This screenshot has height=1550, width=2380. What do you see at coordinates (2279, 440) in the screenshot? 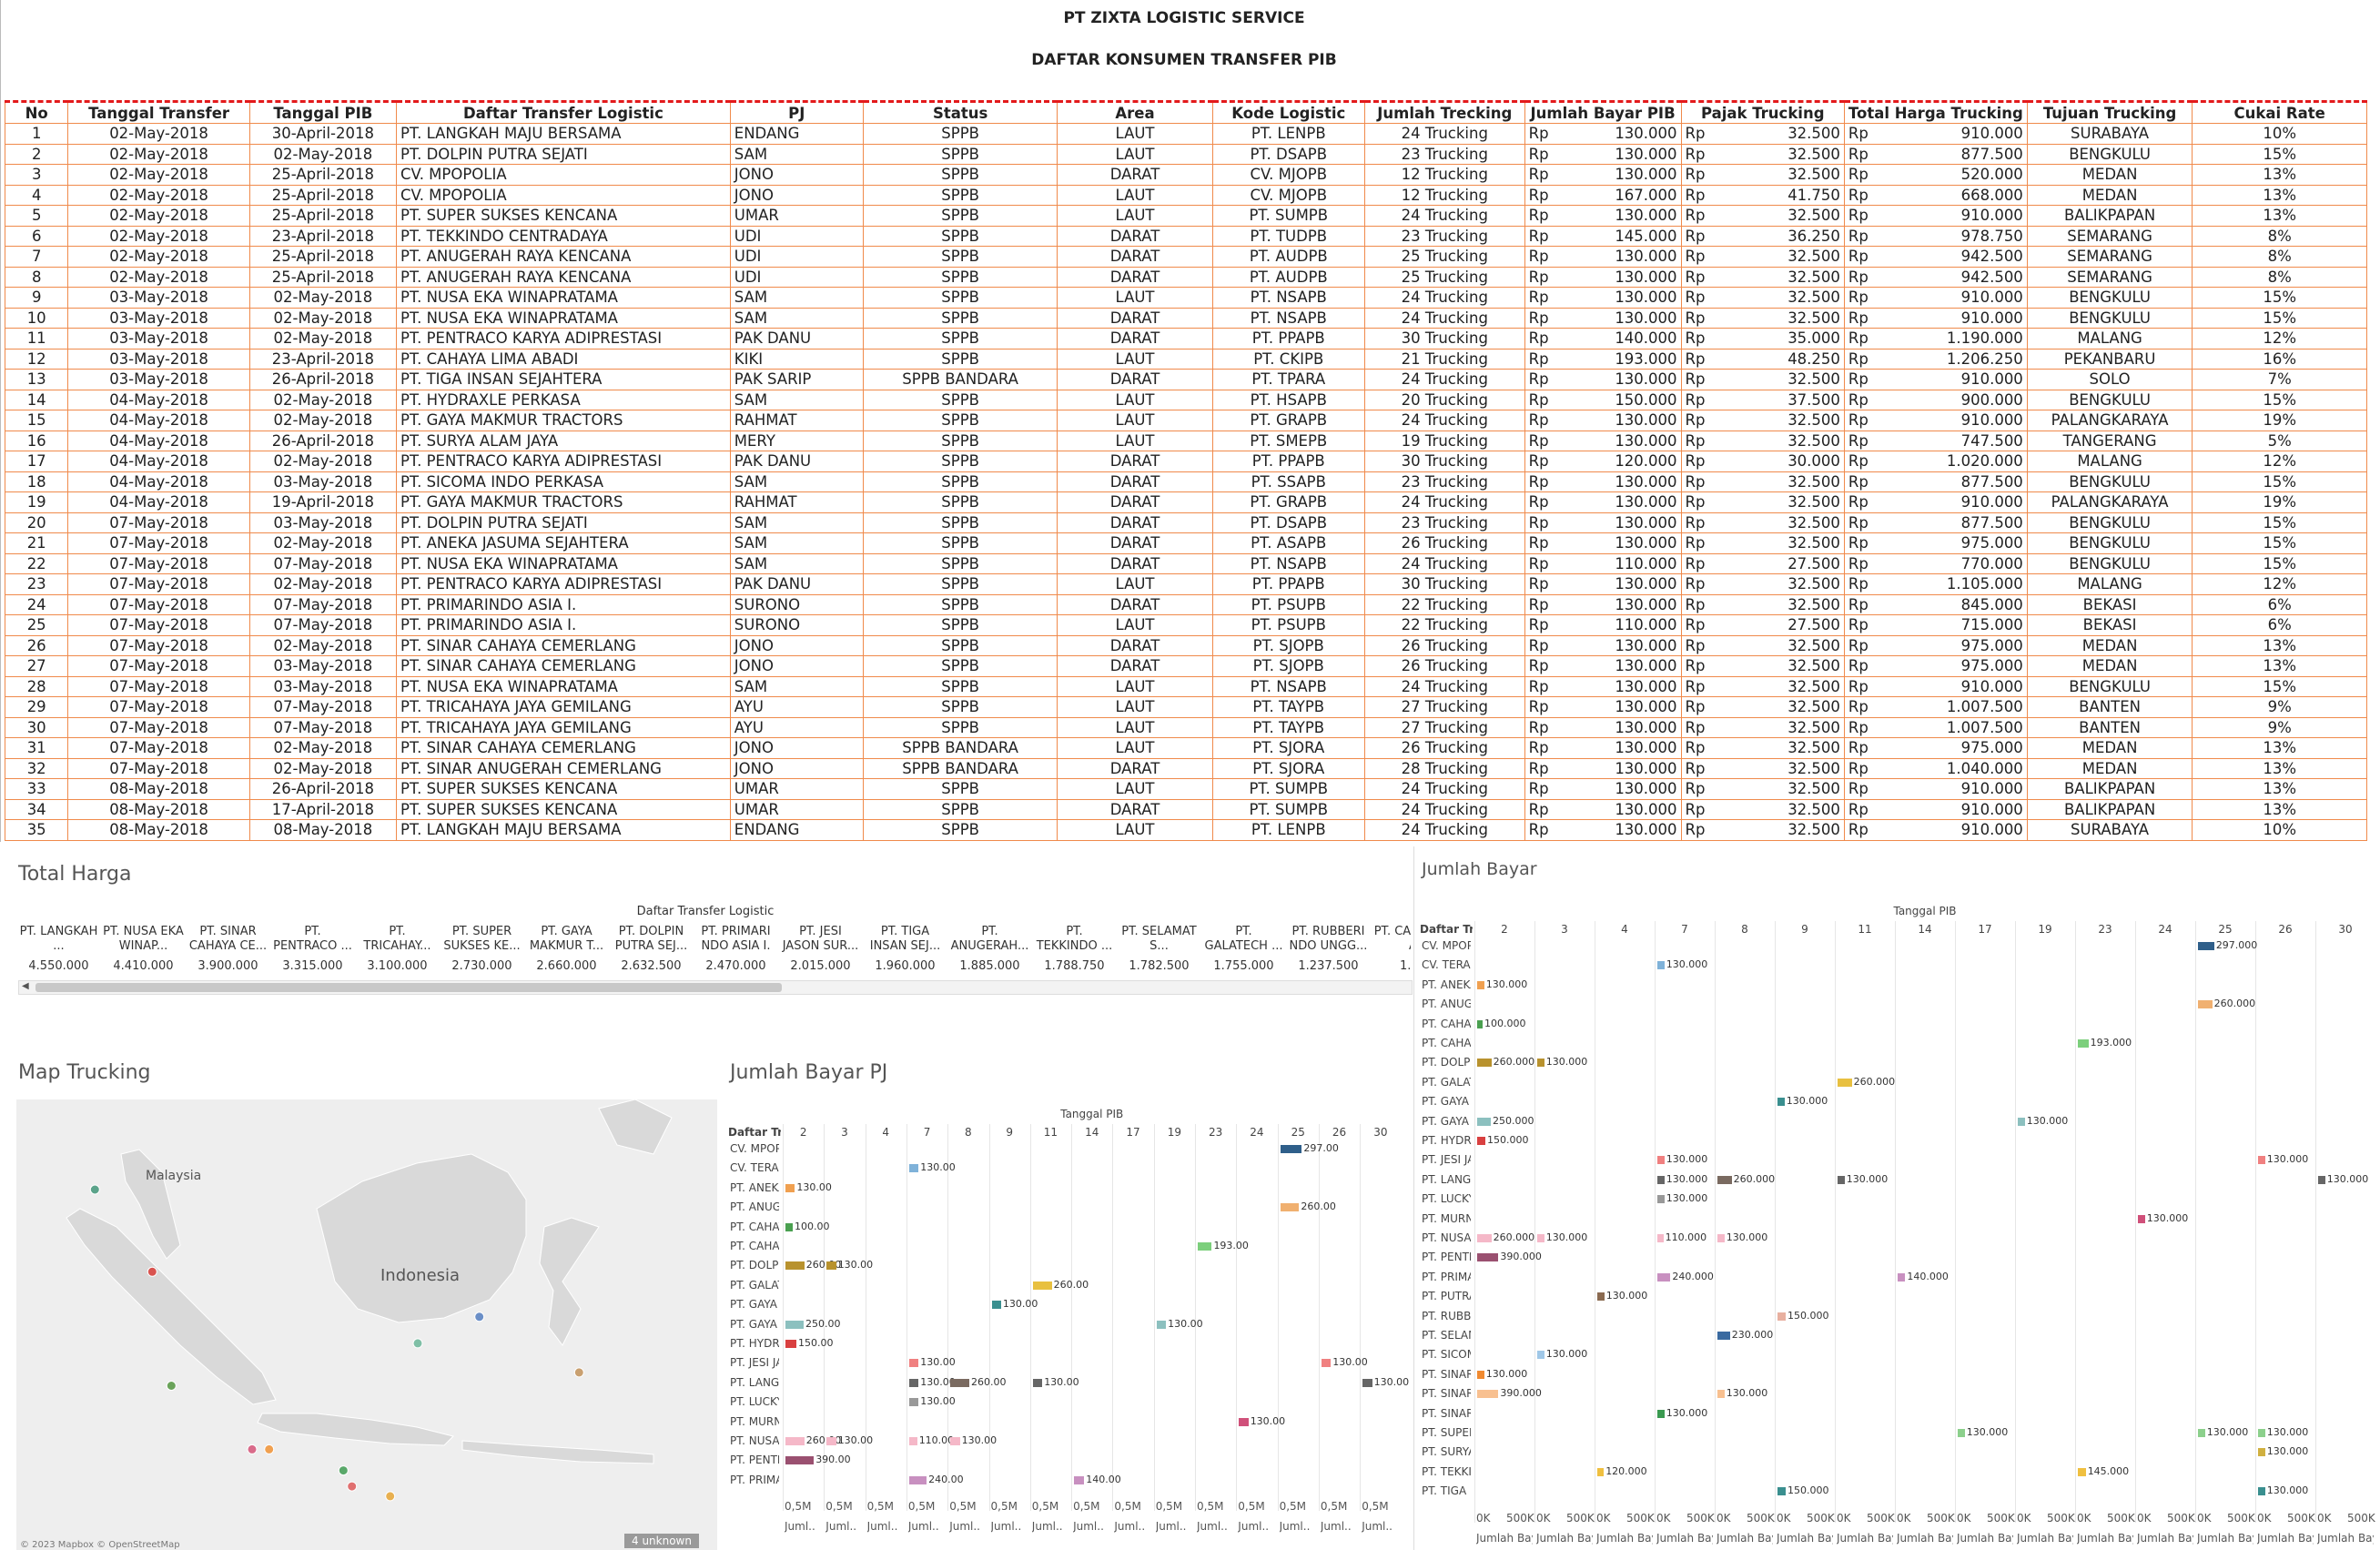
I see `table-cell: 5%` at bounding box center [2279, 440].